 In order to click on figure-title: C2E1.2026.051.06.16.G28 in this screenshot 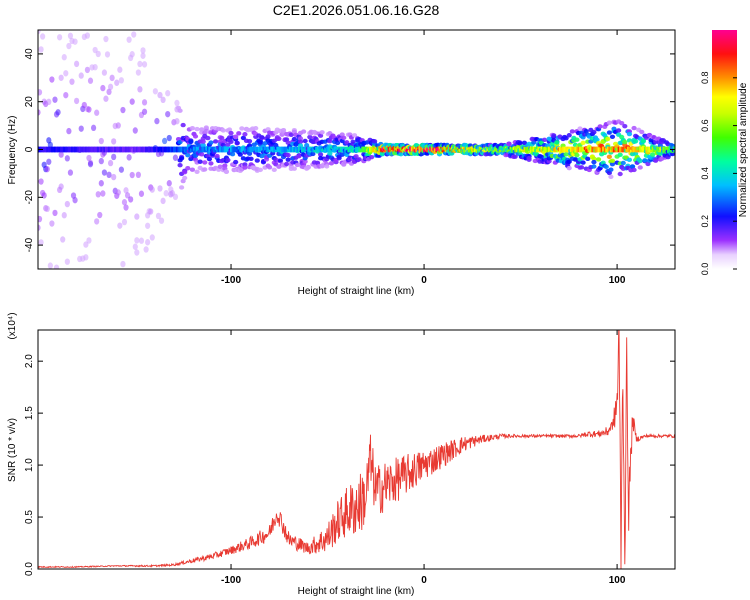, I will do `click(356, 10)`.